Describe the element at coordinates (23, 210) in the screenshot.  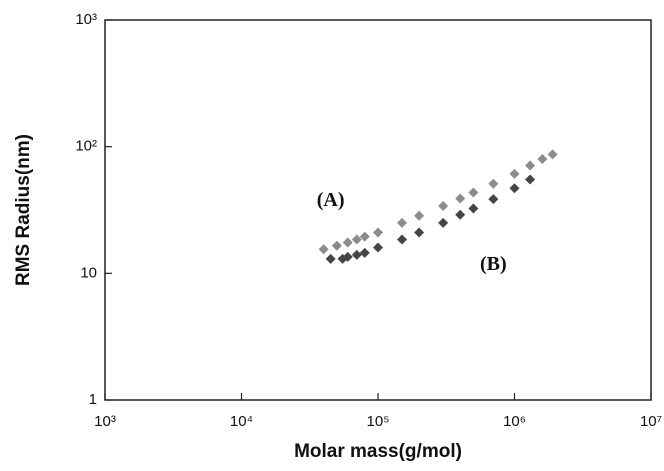
I see `y-axis-title: RMS Radius(nm)` at that location.